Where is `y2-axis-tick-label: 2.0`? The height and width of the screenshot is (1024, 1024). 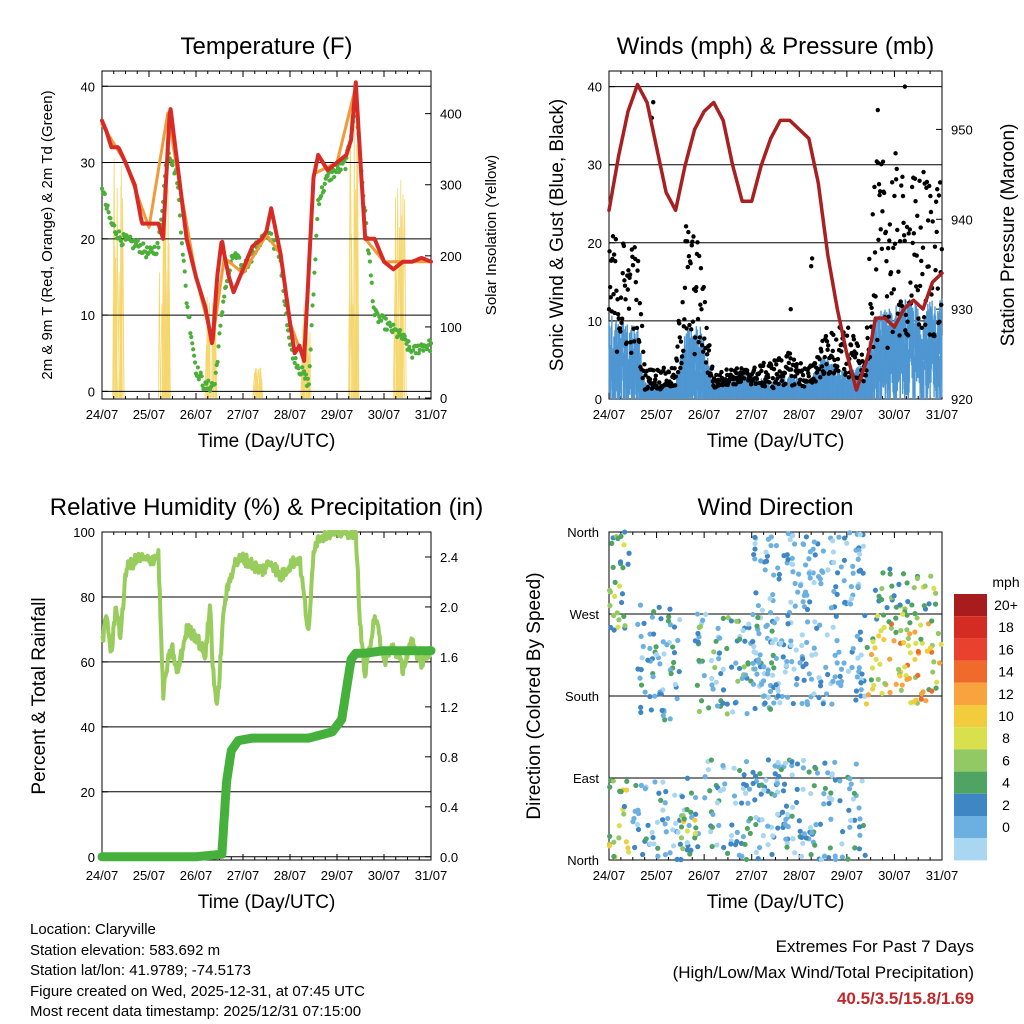
y2-axis-tick-label: 2.0 is located at coordinates (449, 607).